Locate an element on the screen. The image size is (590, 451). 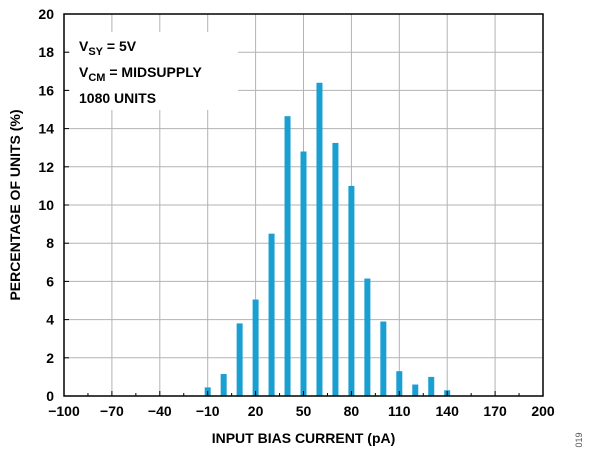
y-tick-label: 8 is located at coordinates (50, 243).